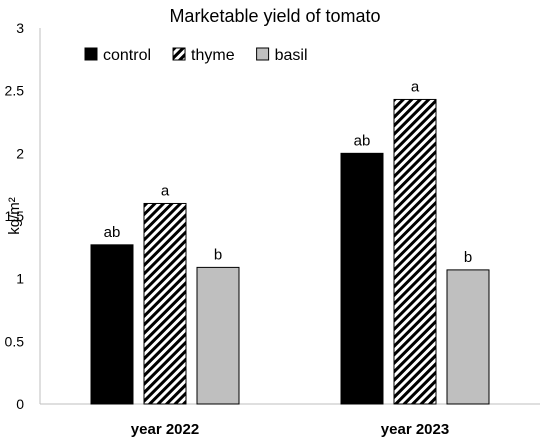 This screenshot has width=550, height=448. Describe the element at coordinates (179, 54) in the screenshot. I see `legend-swatch-thyme` at that location.